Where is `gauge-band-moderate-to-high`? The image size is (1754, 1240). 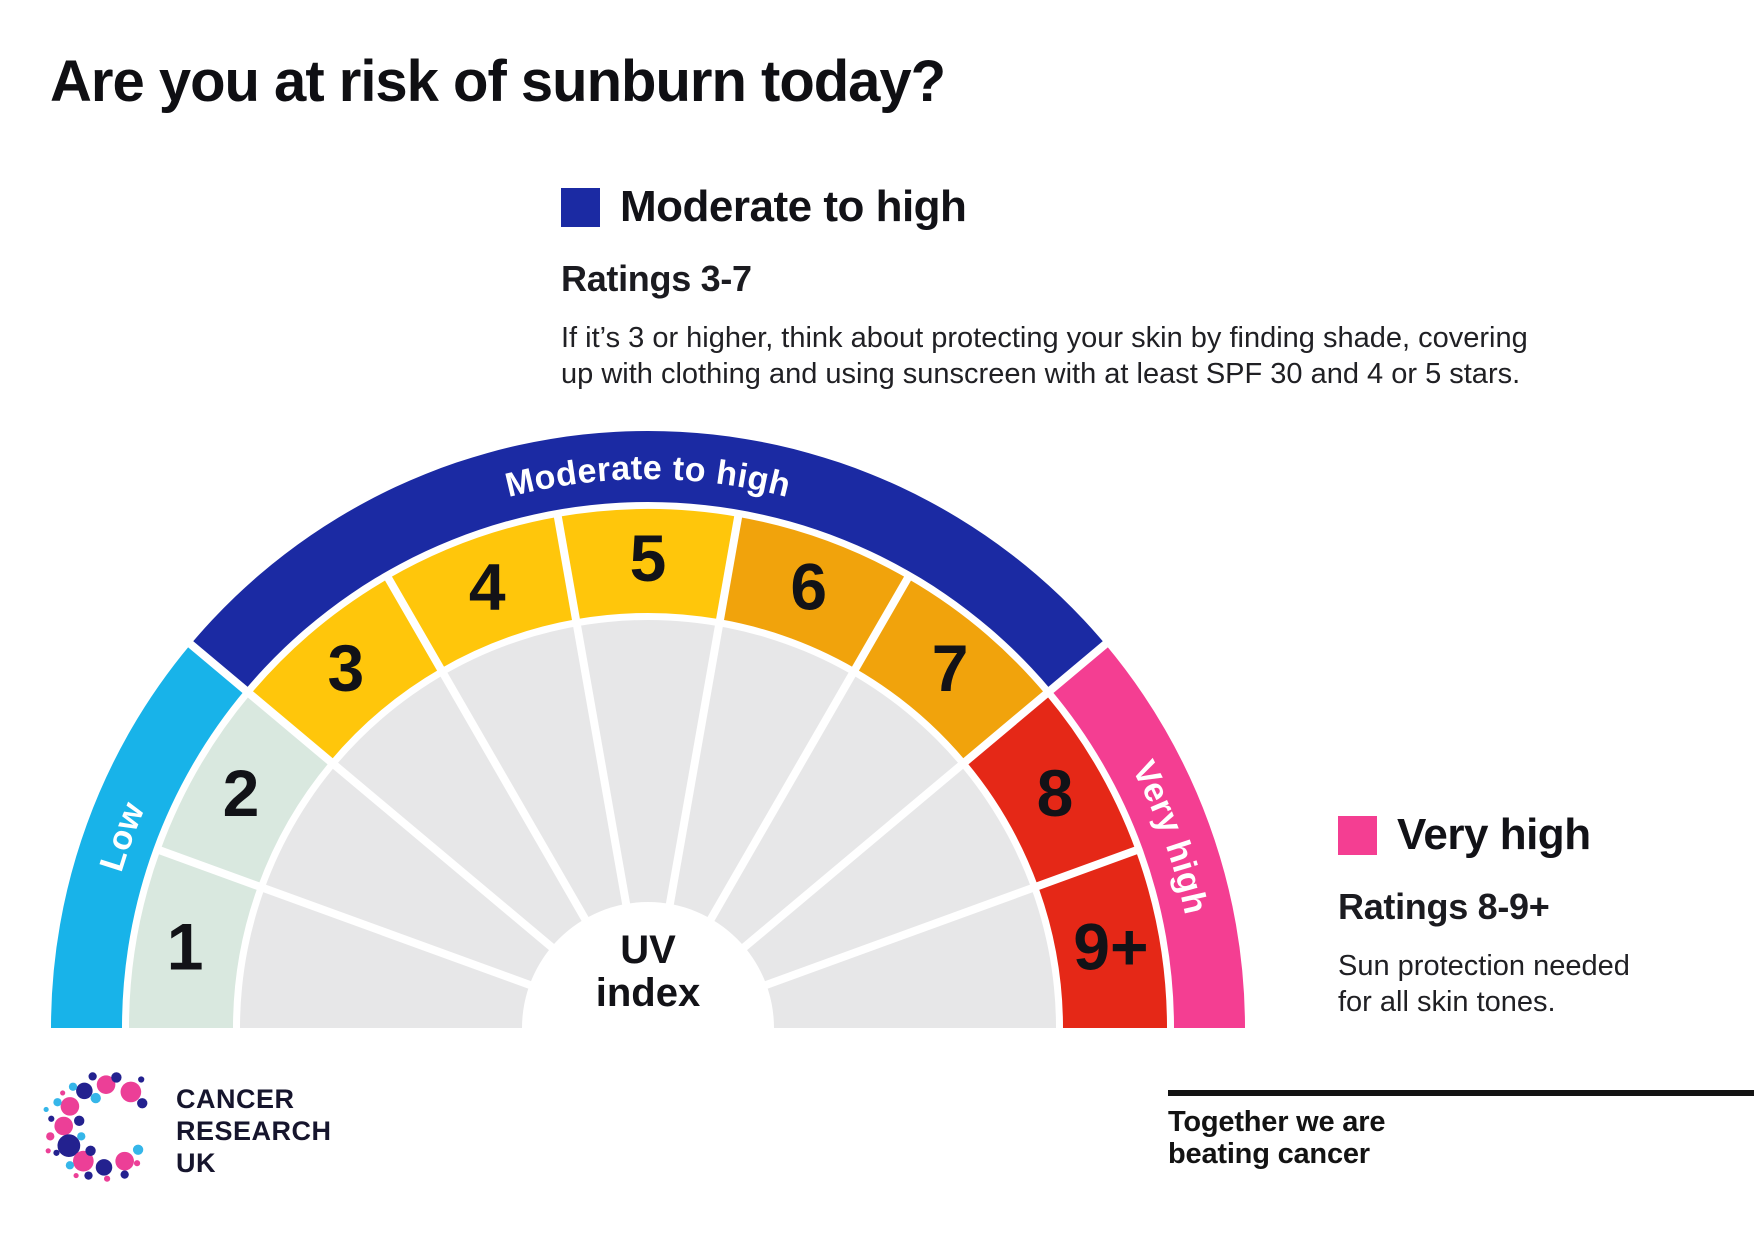 gauge-band-moderate-to-high is located at coordinates (648, 560).